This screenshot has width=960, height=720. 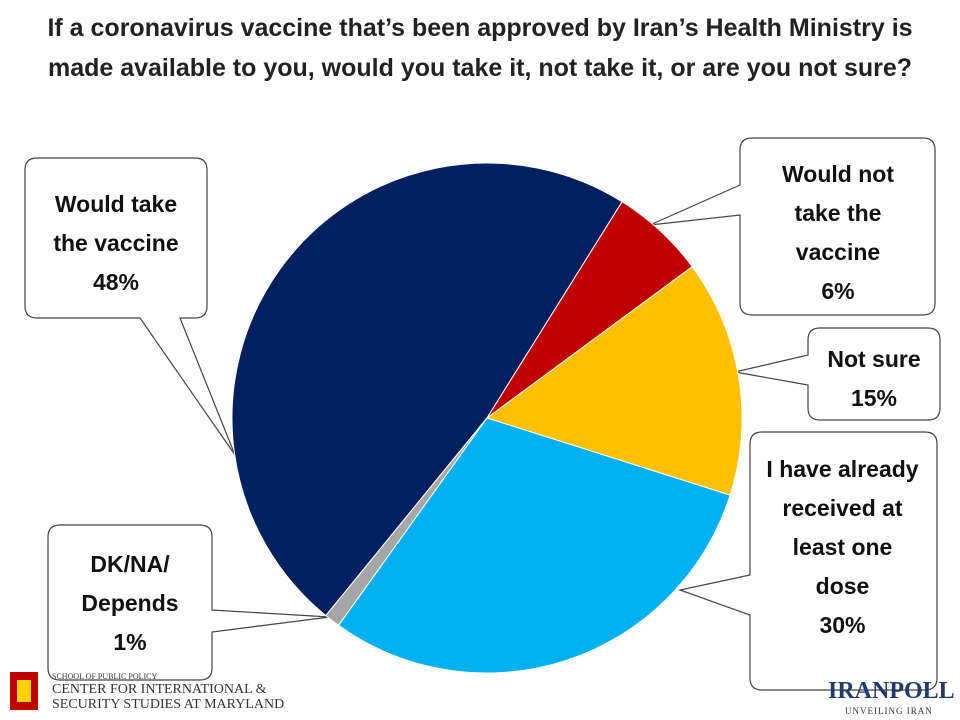 I want to click on maryland-logo, so click(x=24, y=691).